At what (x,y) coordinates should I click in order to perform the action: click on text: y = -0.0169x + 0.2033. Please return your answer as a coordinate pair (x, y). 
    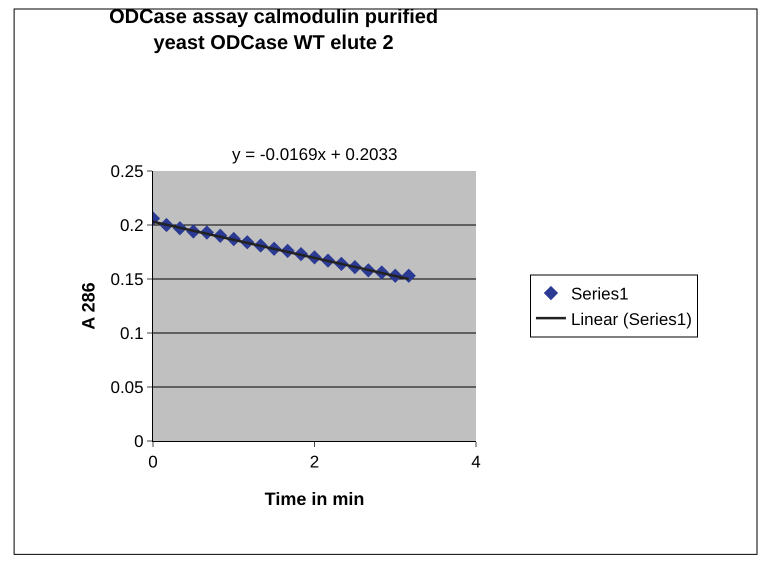
    Looking at the image, I should click on (315, 154).